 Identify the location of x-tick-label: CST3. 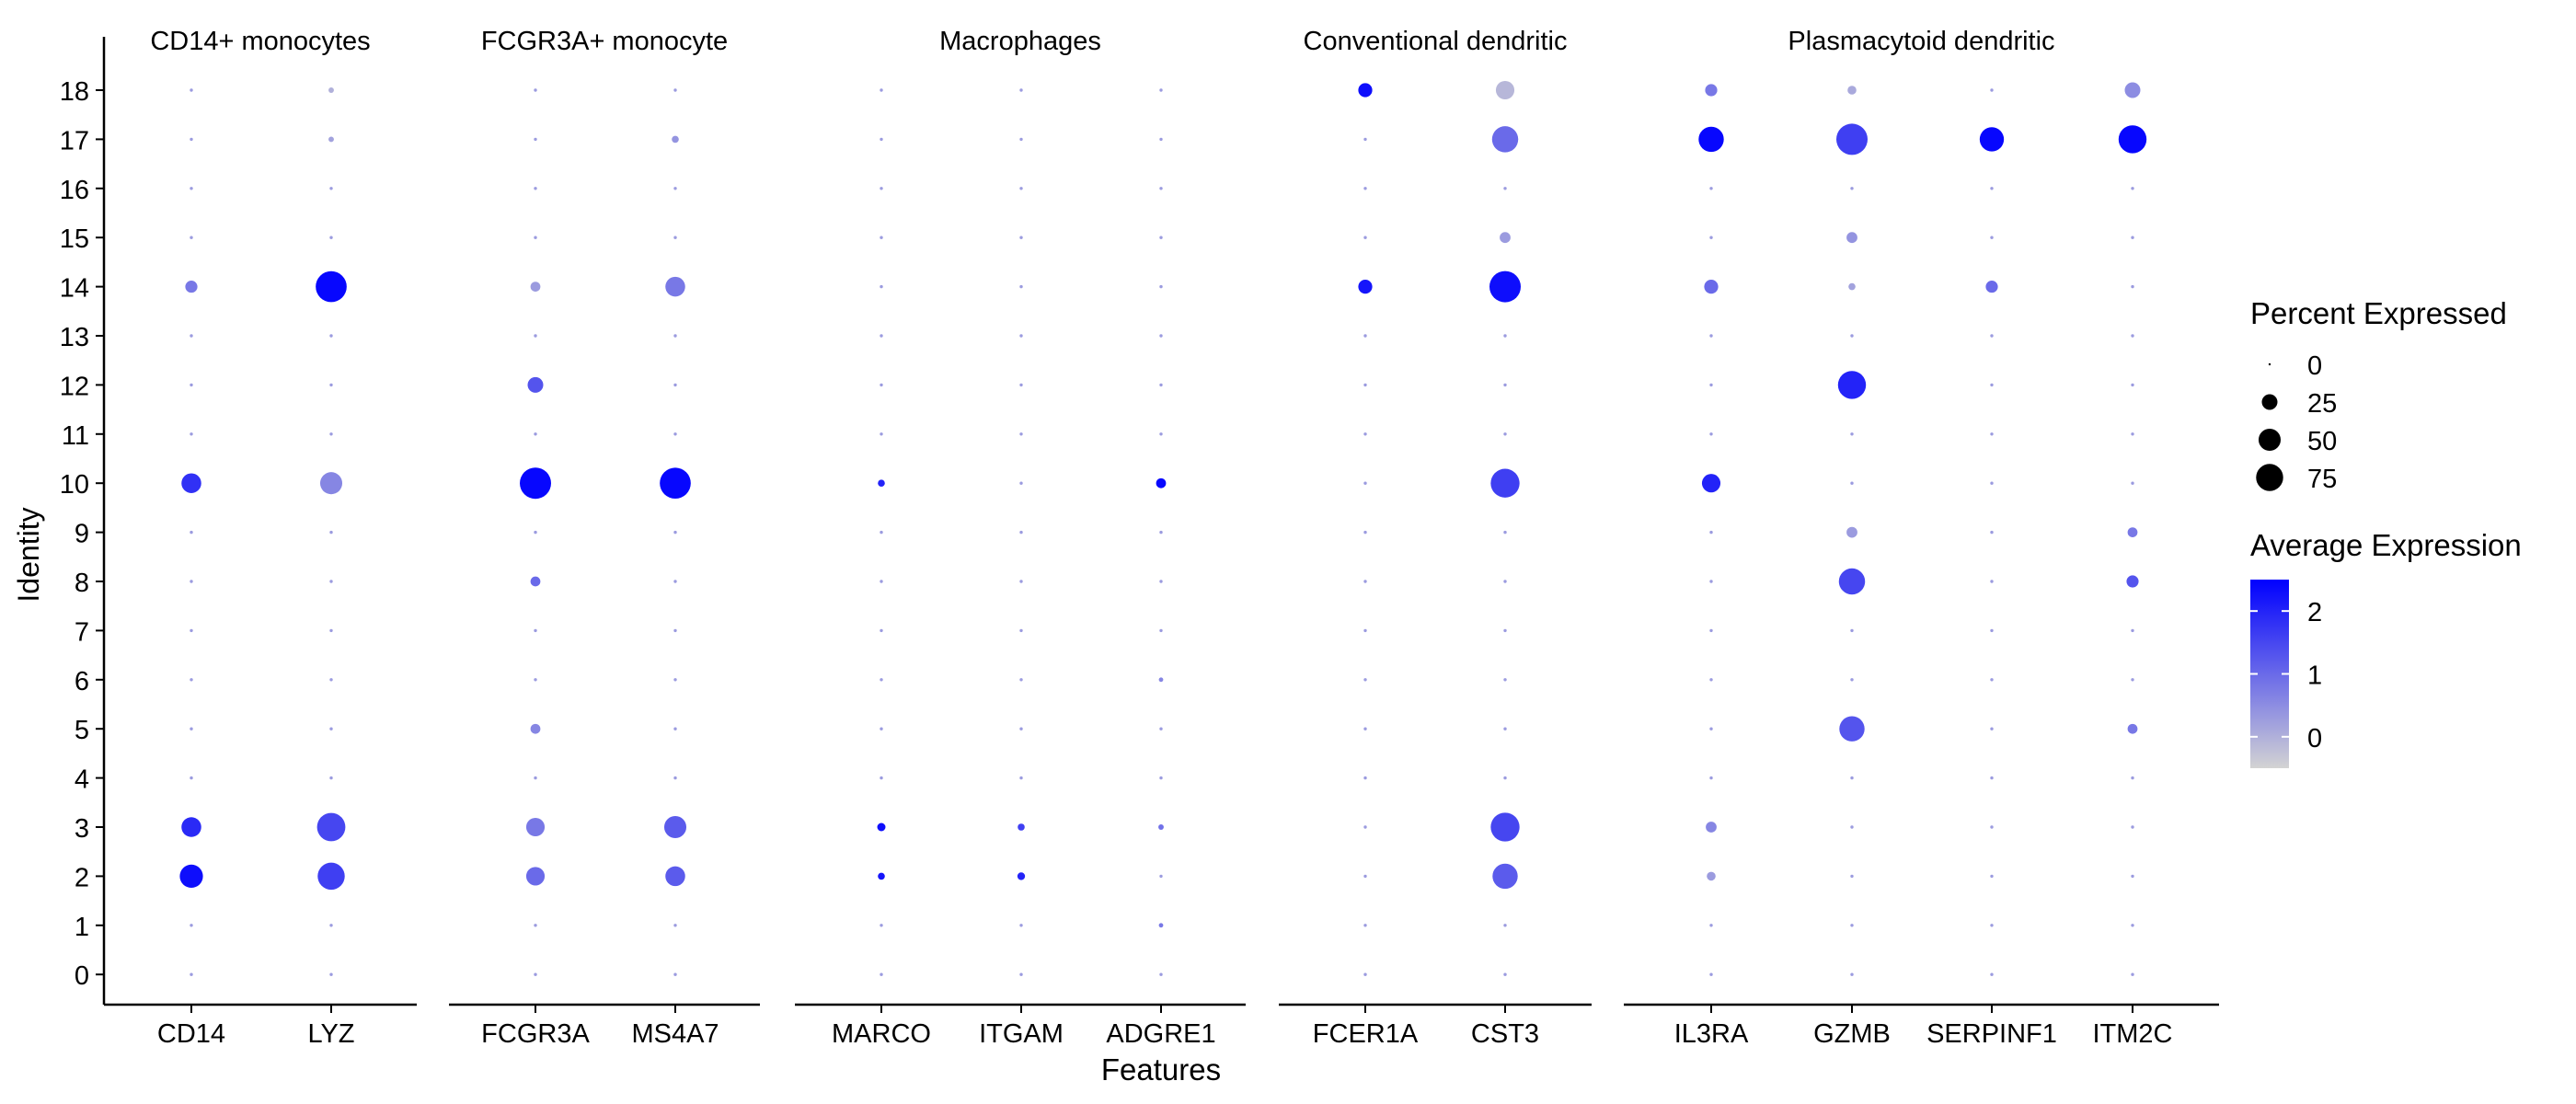
(1505, 1034).